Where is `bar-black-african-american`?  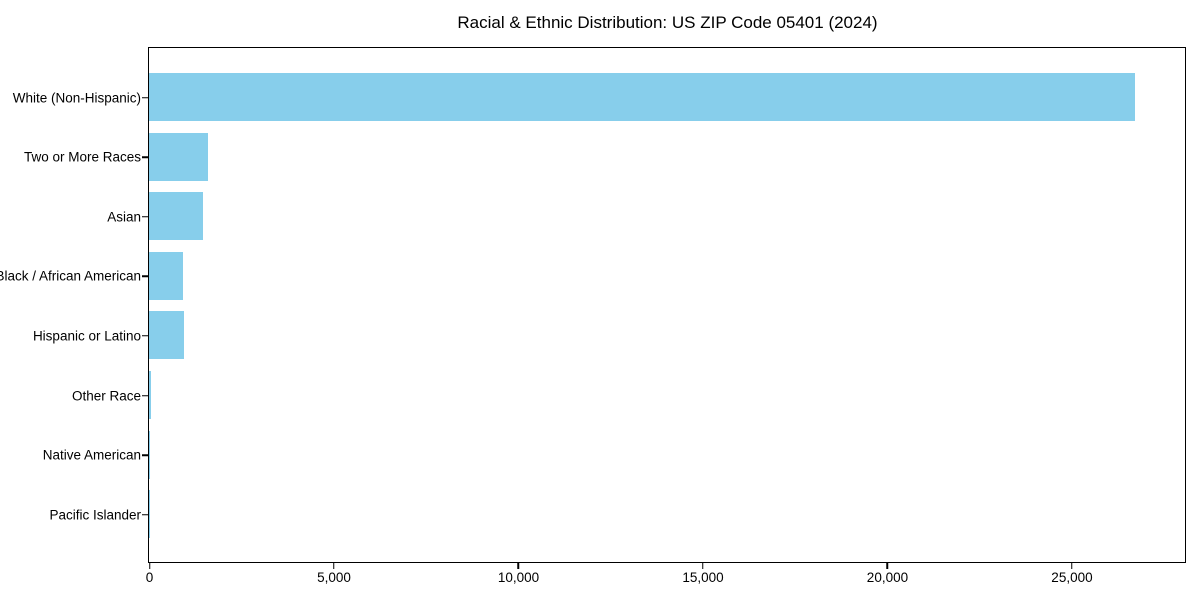 bar-black-african-american is located at coordinates (166, 275).